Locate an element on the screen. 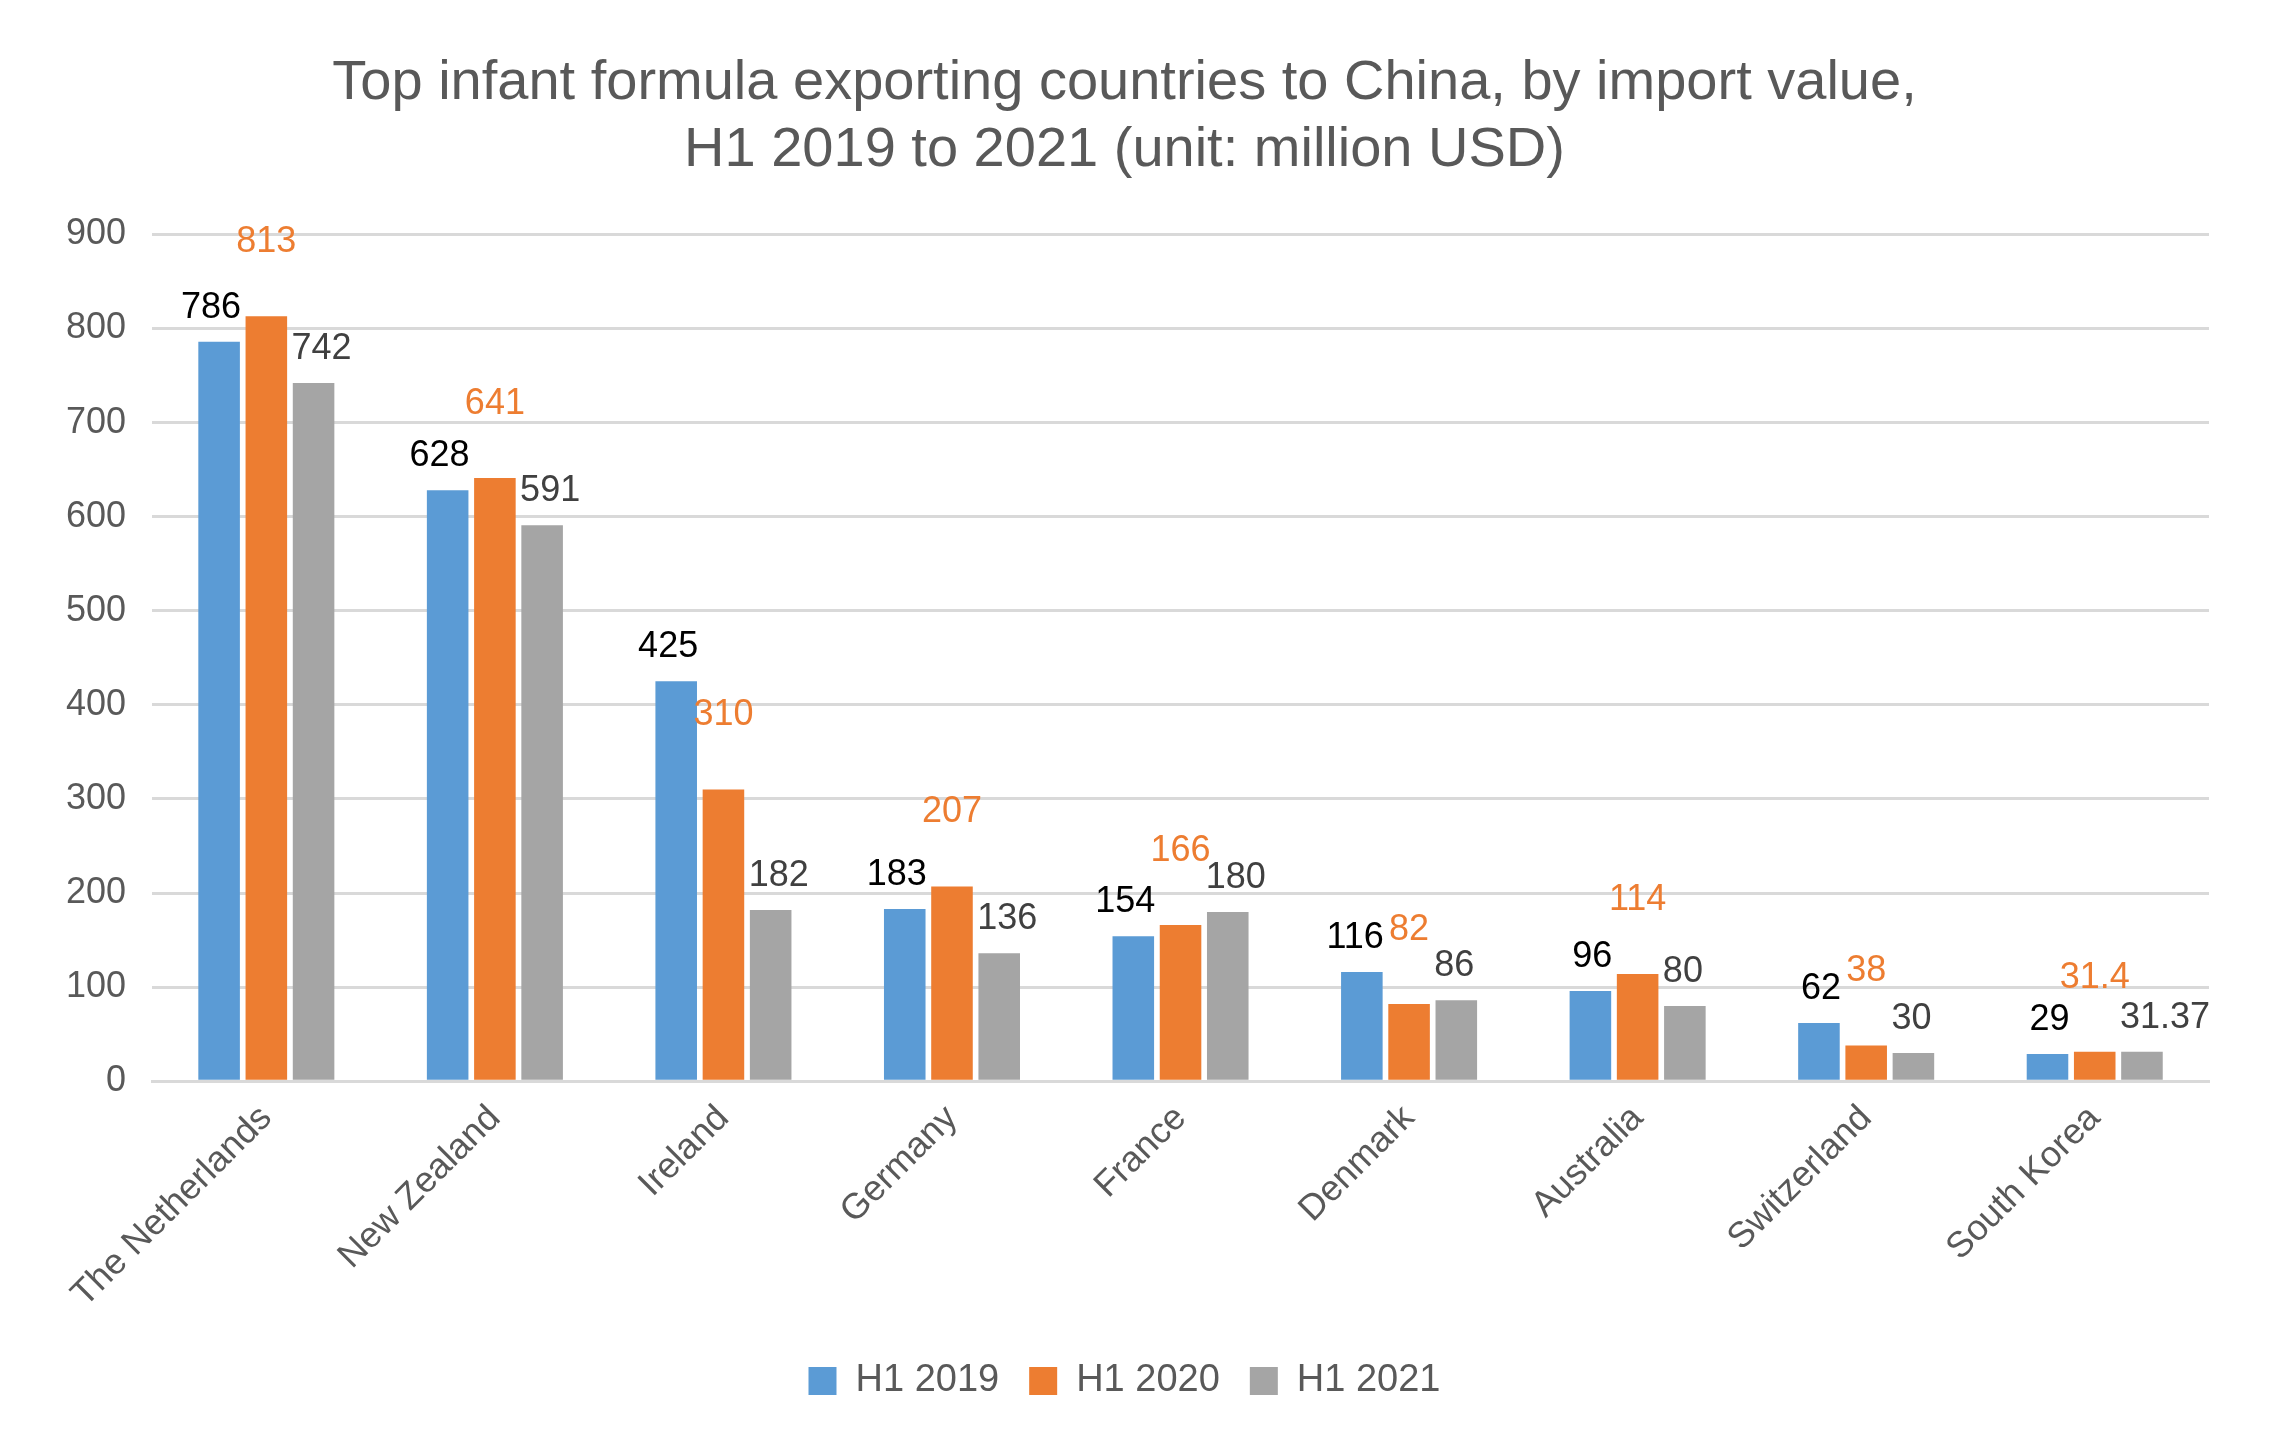  data-label: 182 is located at coordinates (778, 873).